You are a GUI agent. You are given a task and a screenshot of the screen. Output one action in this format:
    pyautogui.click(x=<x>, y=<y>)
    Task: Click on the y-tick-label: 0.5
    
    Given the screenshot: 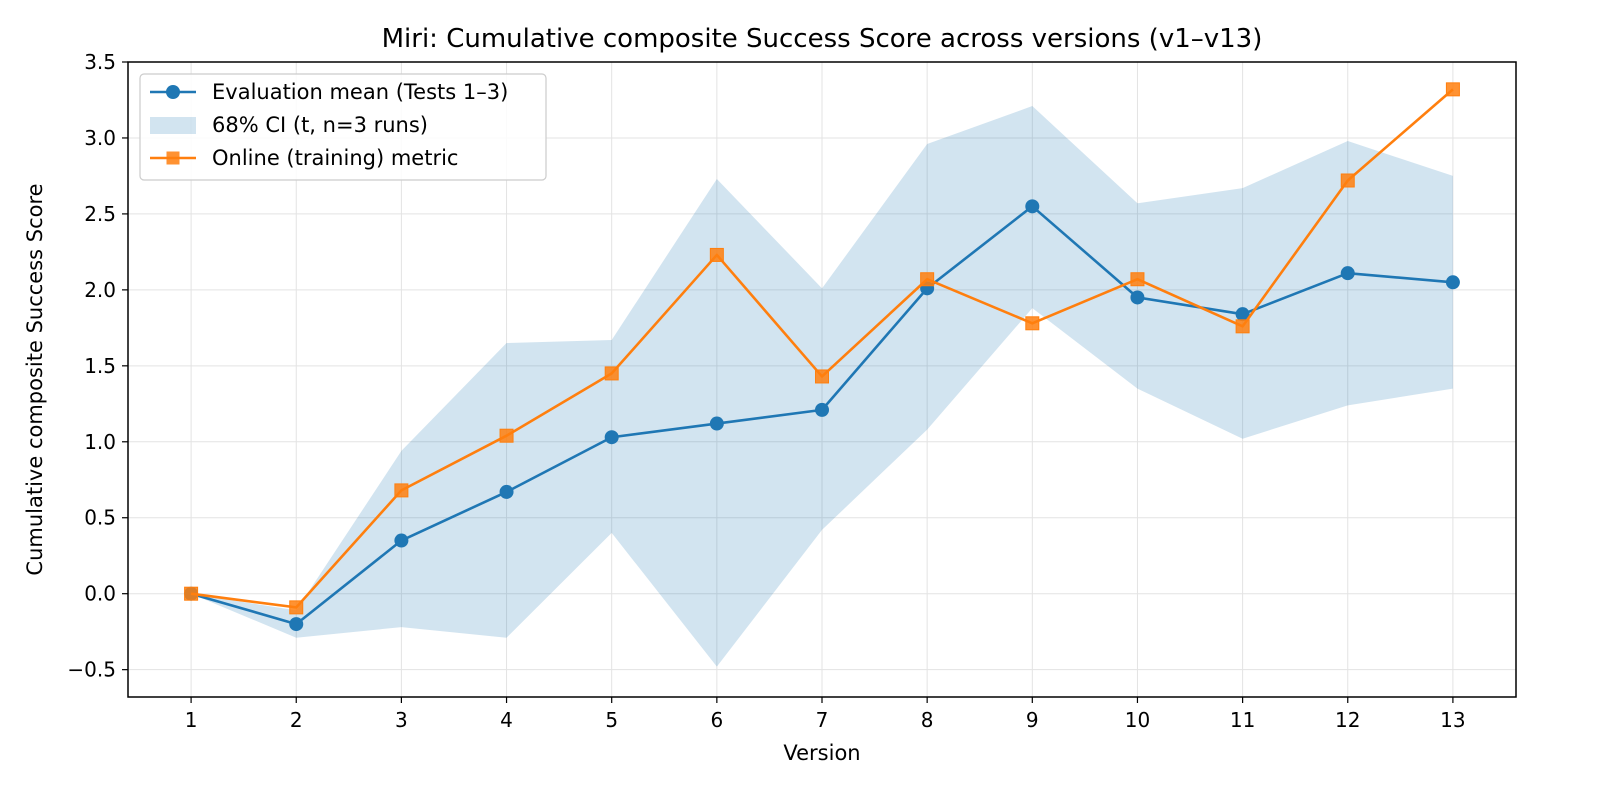 What is the action you would take?
    pyautogui.click(x=100, y=518)
    